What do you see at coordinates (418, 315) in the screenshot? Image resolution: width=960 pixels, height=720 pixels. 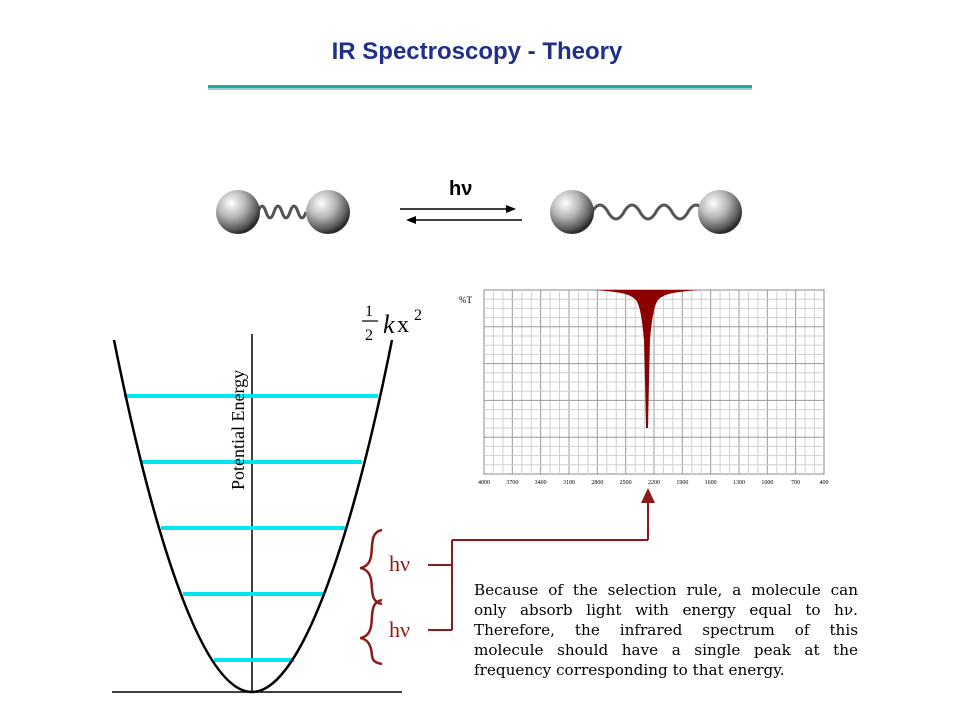 I see `equation-exponent: 2` at bounding box center [418, 315].